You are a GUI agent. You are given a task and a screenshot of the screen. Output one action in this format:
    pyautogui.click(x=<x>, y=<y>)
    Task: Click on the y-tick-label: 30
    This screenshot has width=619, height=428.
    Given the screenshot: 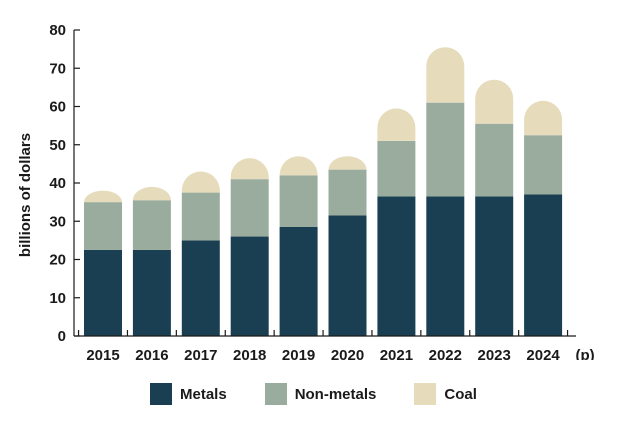 What is the action you would take?
    pyautogui.click(x=57, y=221)
    